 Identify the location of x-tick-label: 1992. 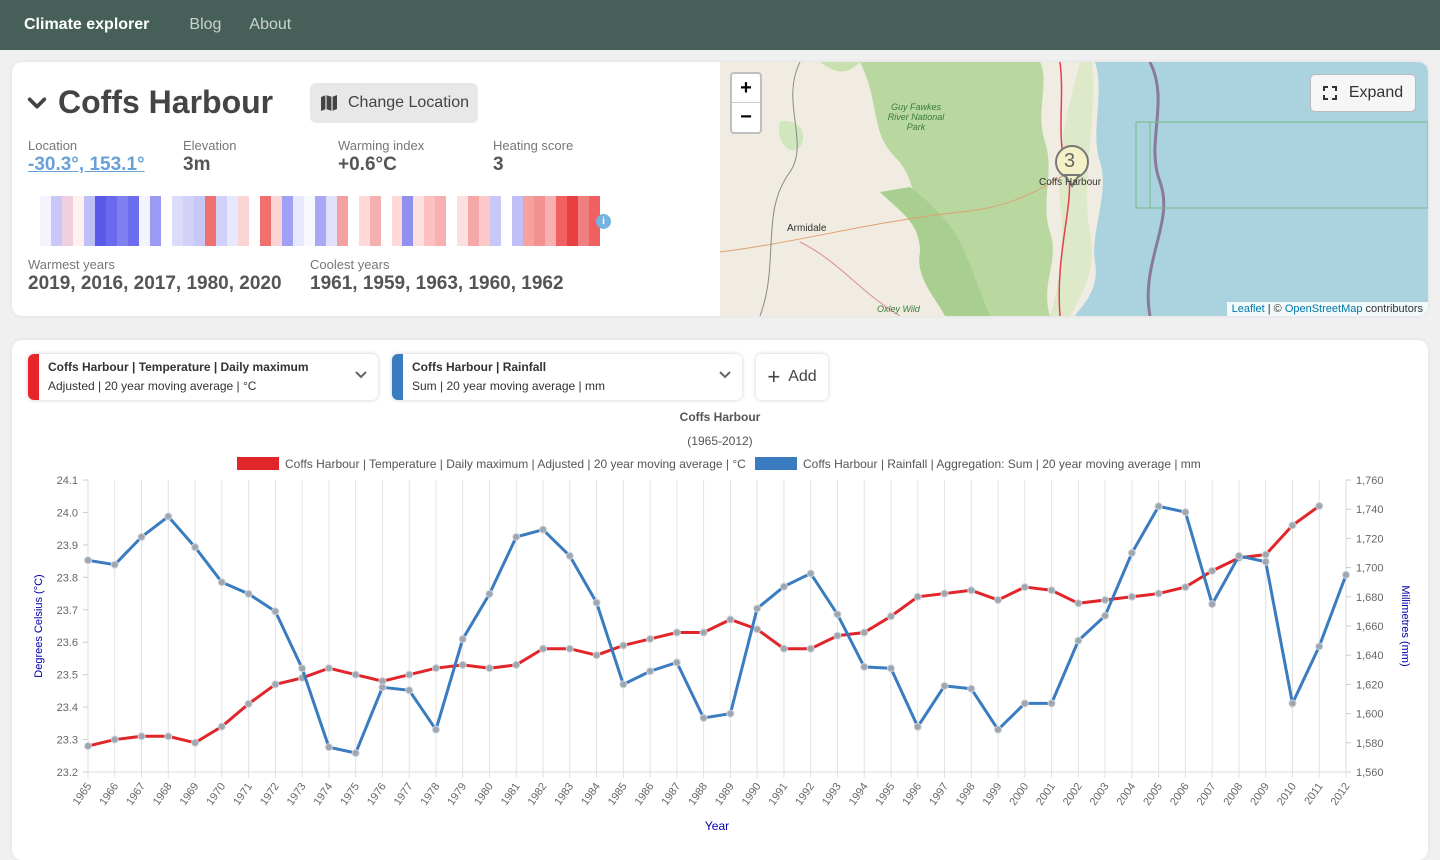
(805, 794).